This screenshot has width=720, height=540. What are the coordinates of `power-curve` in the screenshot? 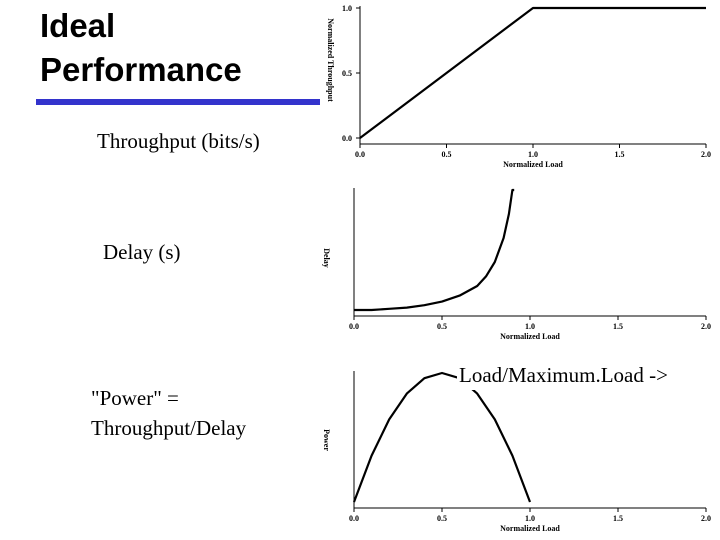 It's located at (442, 437).